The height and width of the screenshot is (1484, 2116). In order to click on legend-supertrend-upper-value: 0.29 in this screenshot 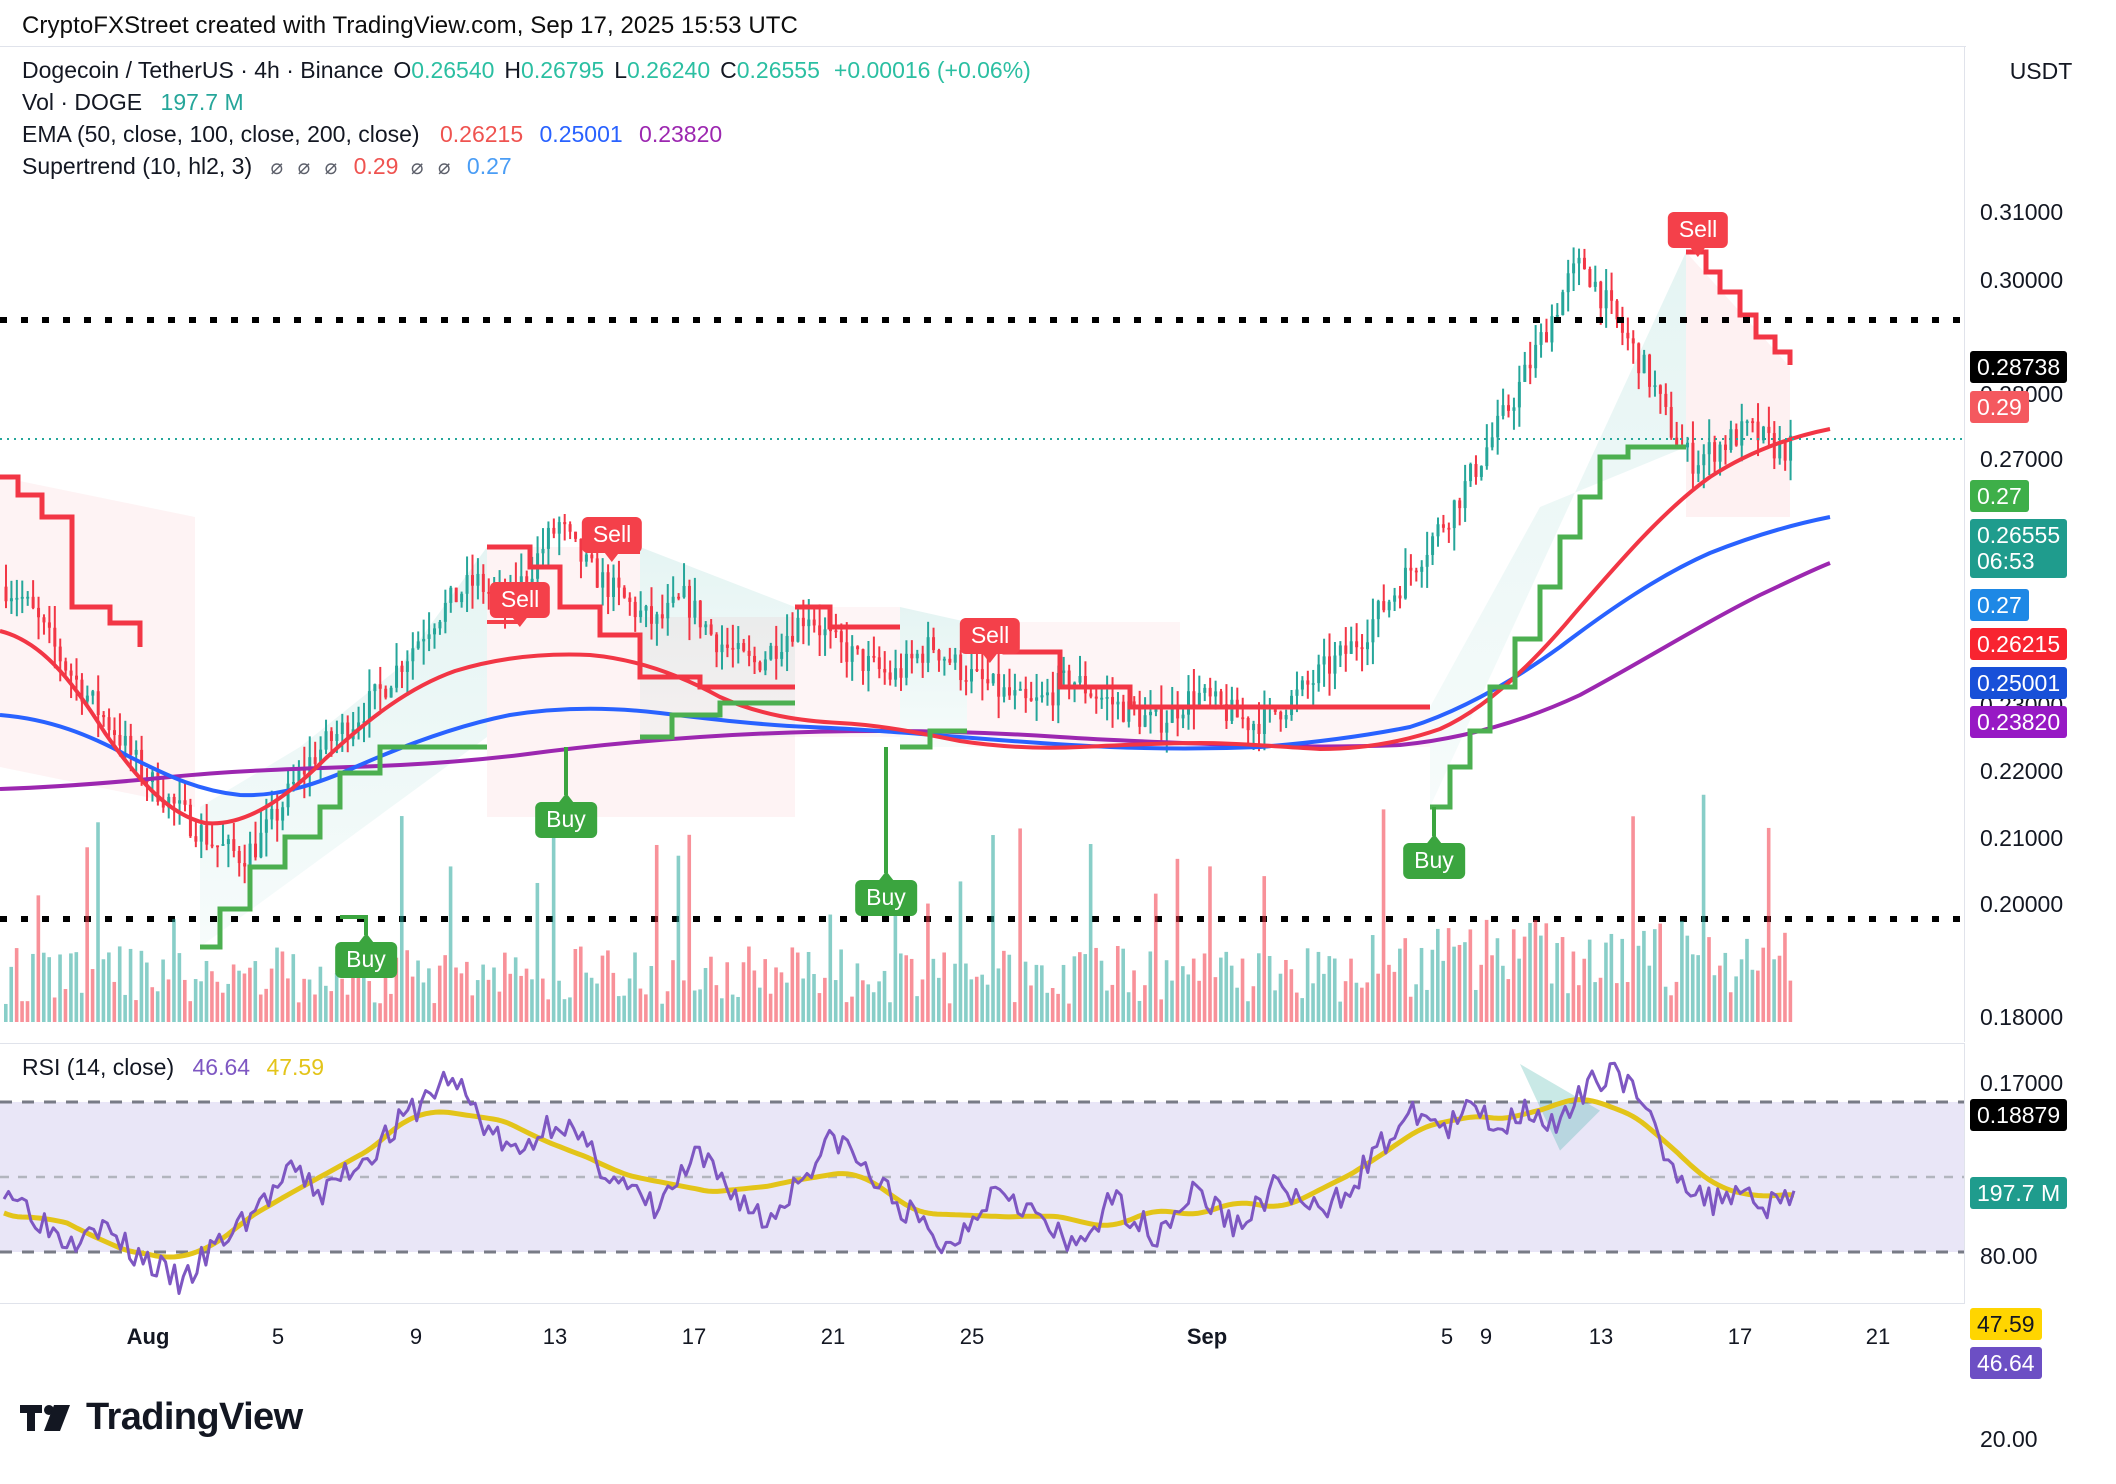, I will do `click(376, 166)`.